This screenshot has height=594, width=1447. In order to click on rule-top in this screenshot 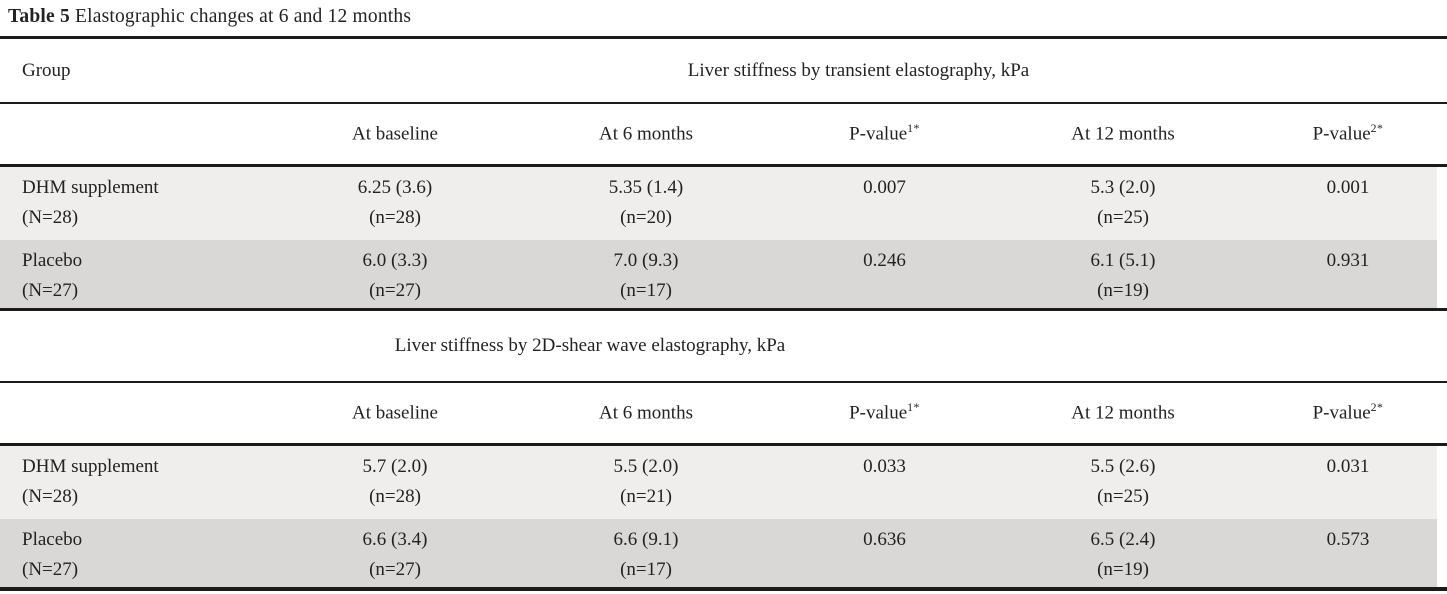, I will do `click(723, 37)`.